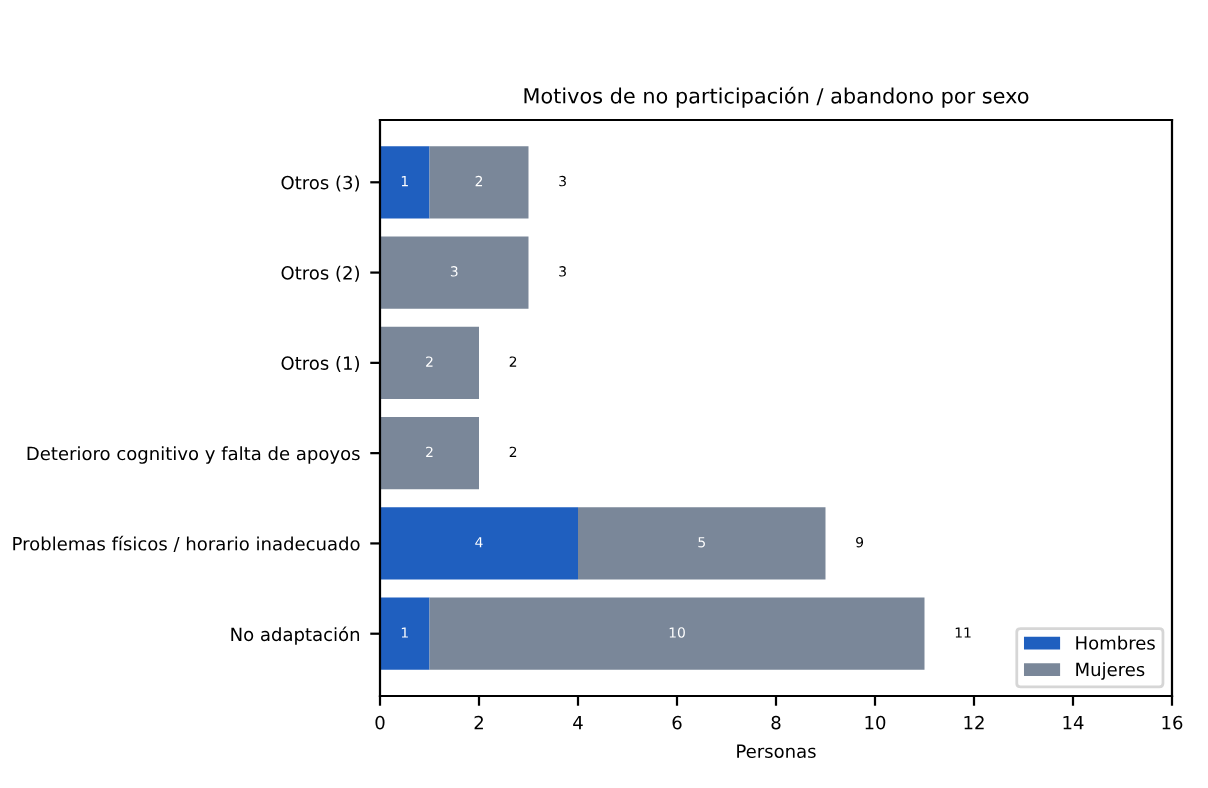 The width and height of the screenshot is (1208, 788). I want to click on x-tick-label: 16, so click(1172, 722).